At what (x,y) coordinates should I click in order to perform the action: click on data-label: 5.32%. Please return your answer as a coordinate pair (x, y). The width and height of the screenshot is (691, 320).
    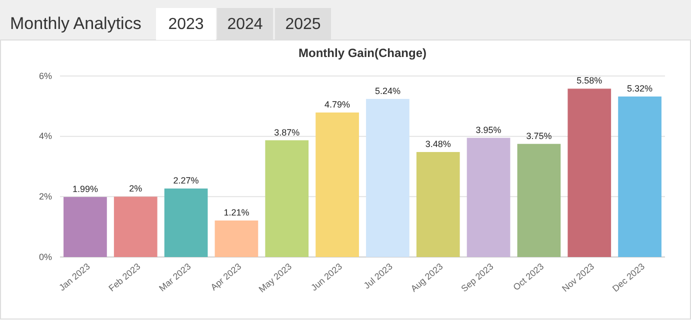
    Looking at the image, I should click on (640, 89).